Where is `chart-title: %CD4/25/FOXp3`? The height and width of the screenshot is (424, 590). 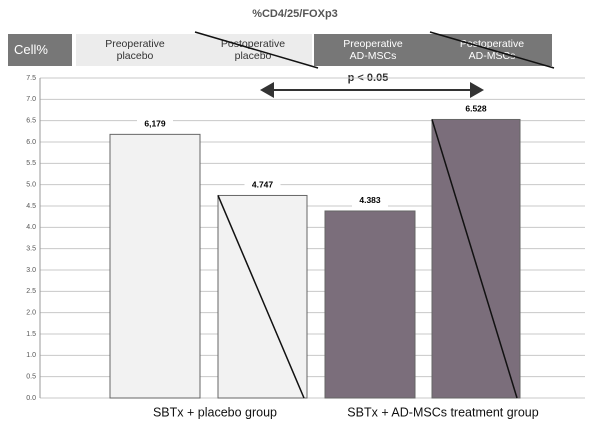
chart-title: %CD4/25/FOXp3 is located at coordinates (295, 14).